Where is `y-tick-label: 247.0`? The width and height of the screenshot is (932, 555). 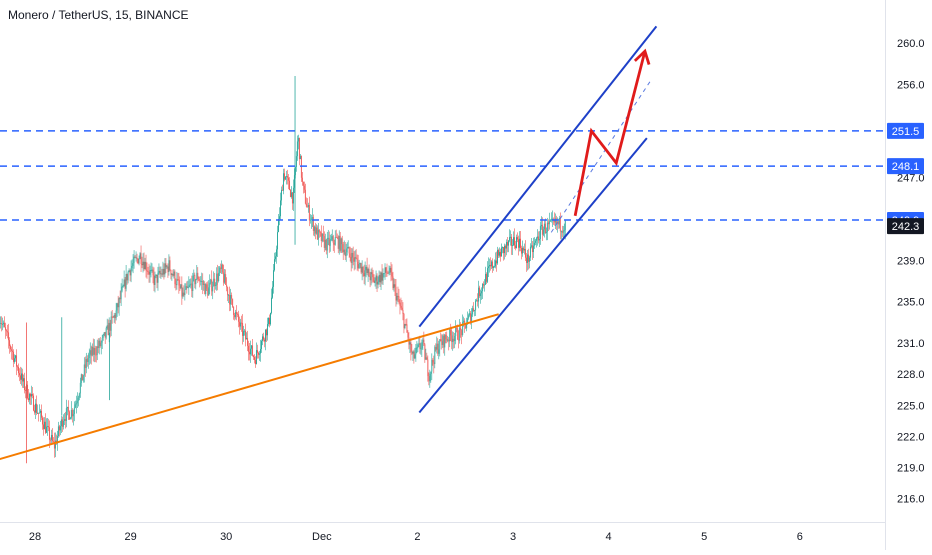 y-tick-label: 247.0 is located at coordinates (911, 178).